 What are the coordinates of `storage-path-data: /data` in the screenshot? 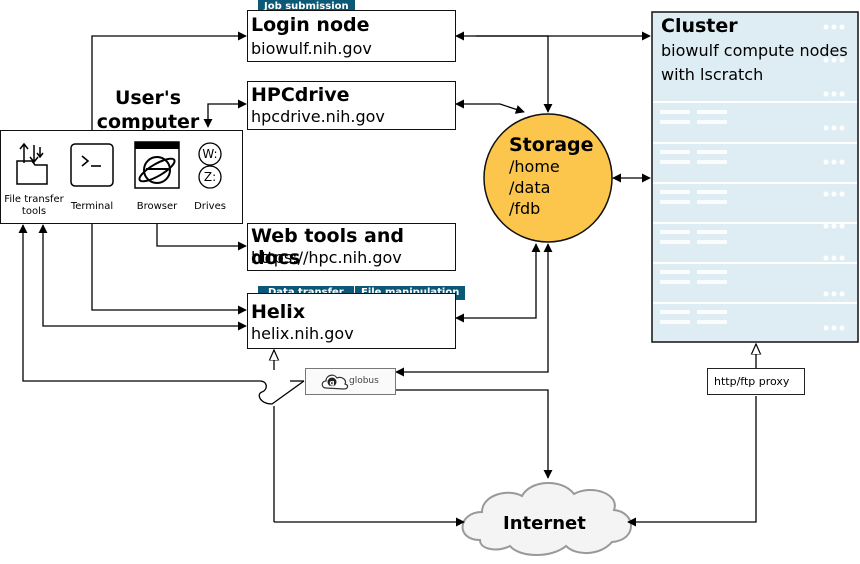 It's located at (530, 187).